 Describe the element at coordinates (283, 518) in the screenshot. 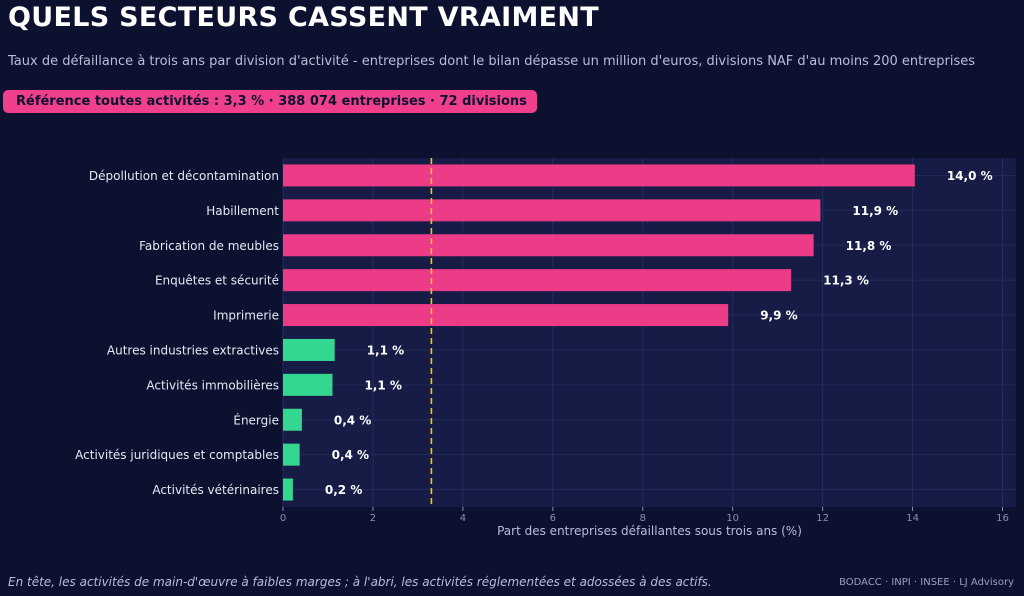

I see `x-tick-label: 0` at that location.